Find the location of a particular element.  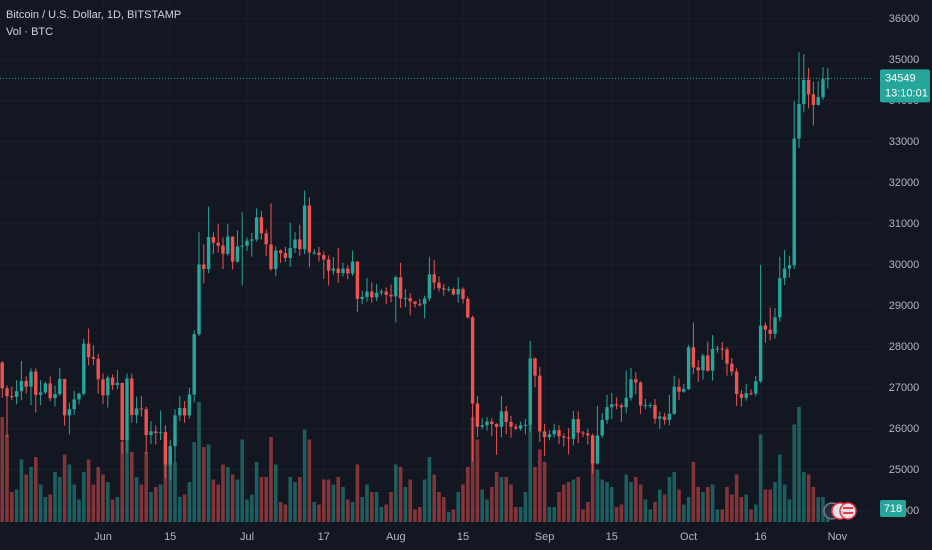

volume-tag is located at coordinates (893, 508).